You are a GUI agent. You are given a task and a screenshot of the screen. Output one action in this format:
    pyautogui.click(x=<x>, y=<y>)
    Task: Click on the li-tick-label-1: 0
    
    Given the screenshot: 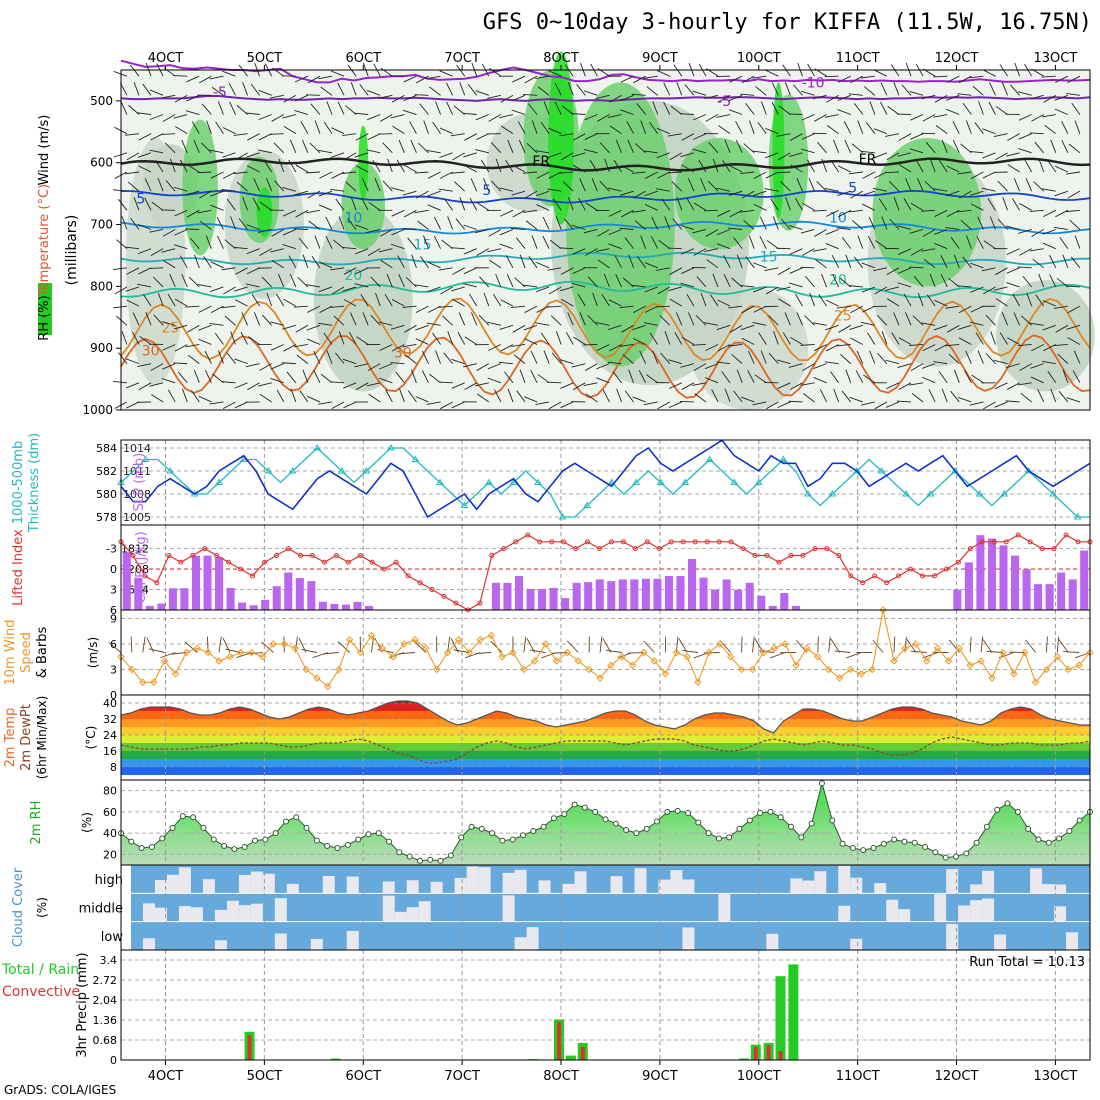 What is the action you would take?
    pyautogui.click(x=113, y=569)
    